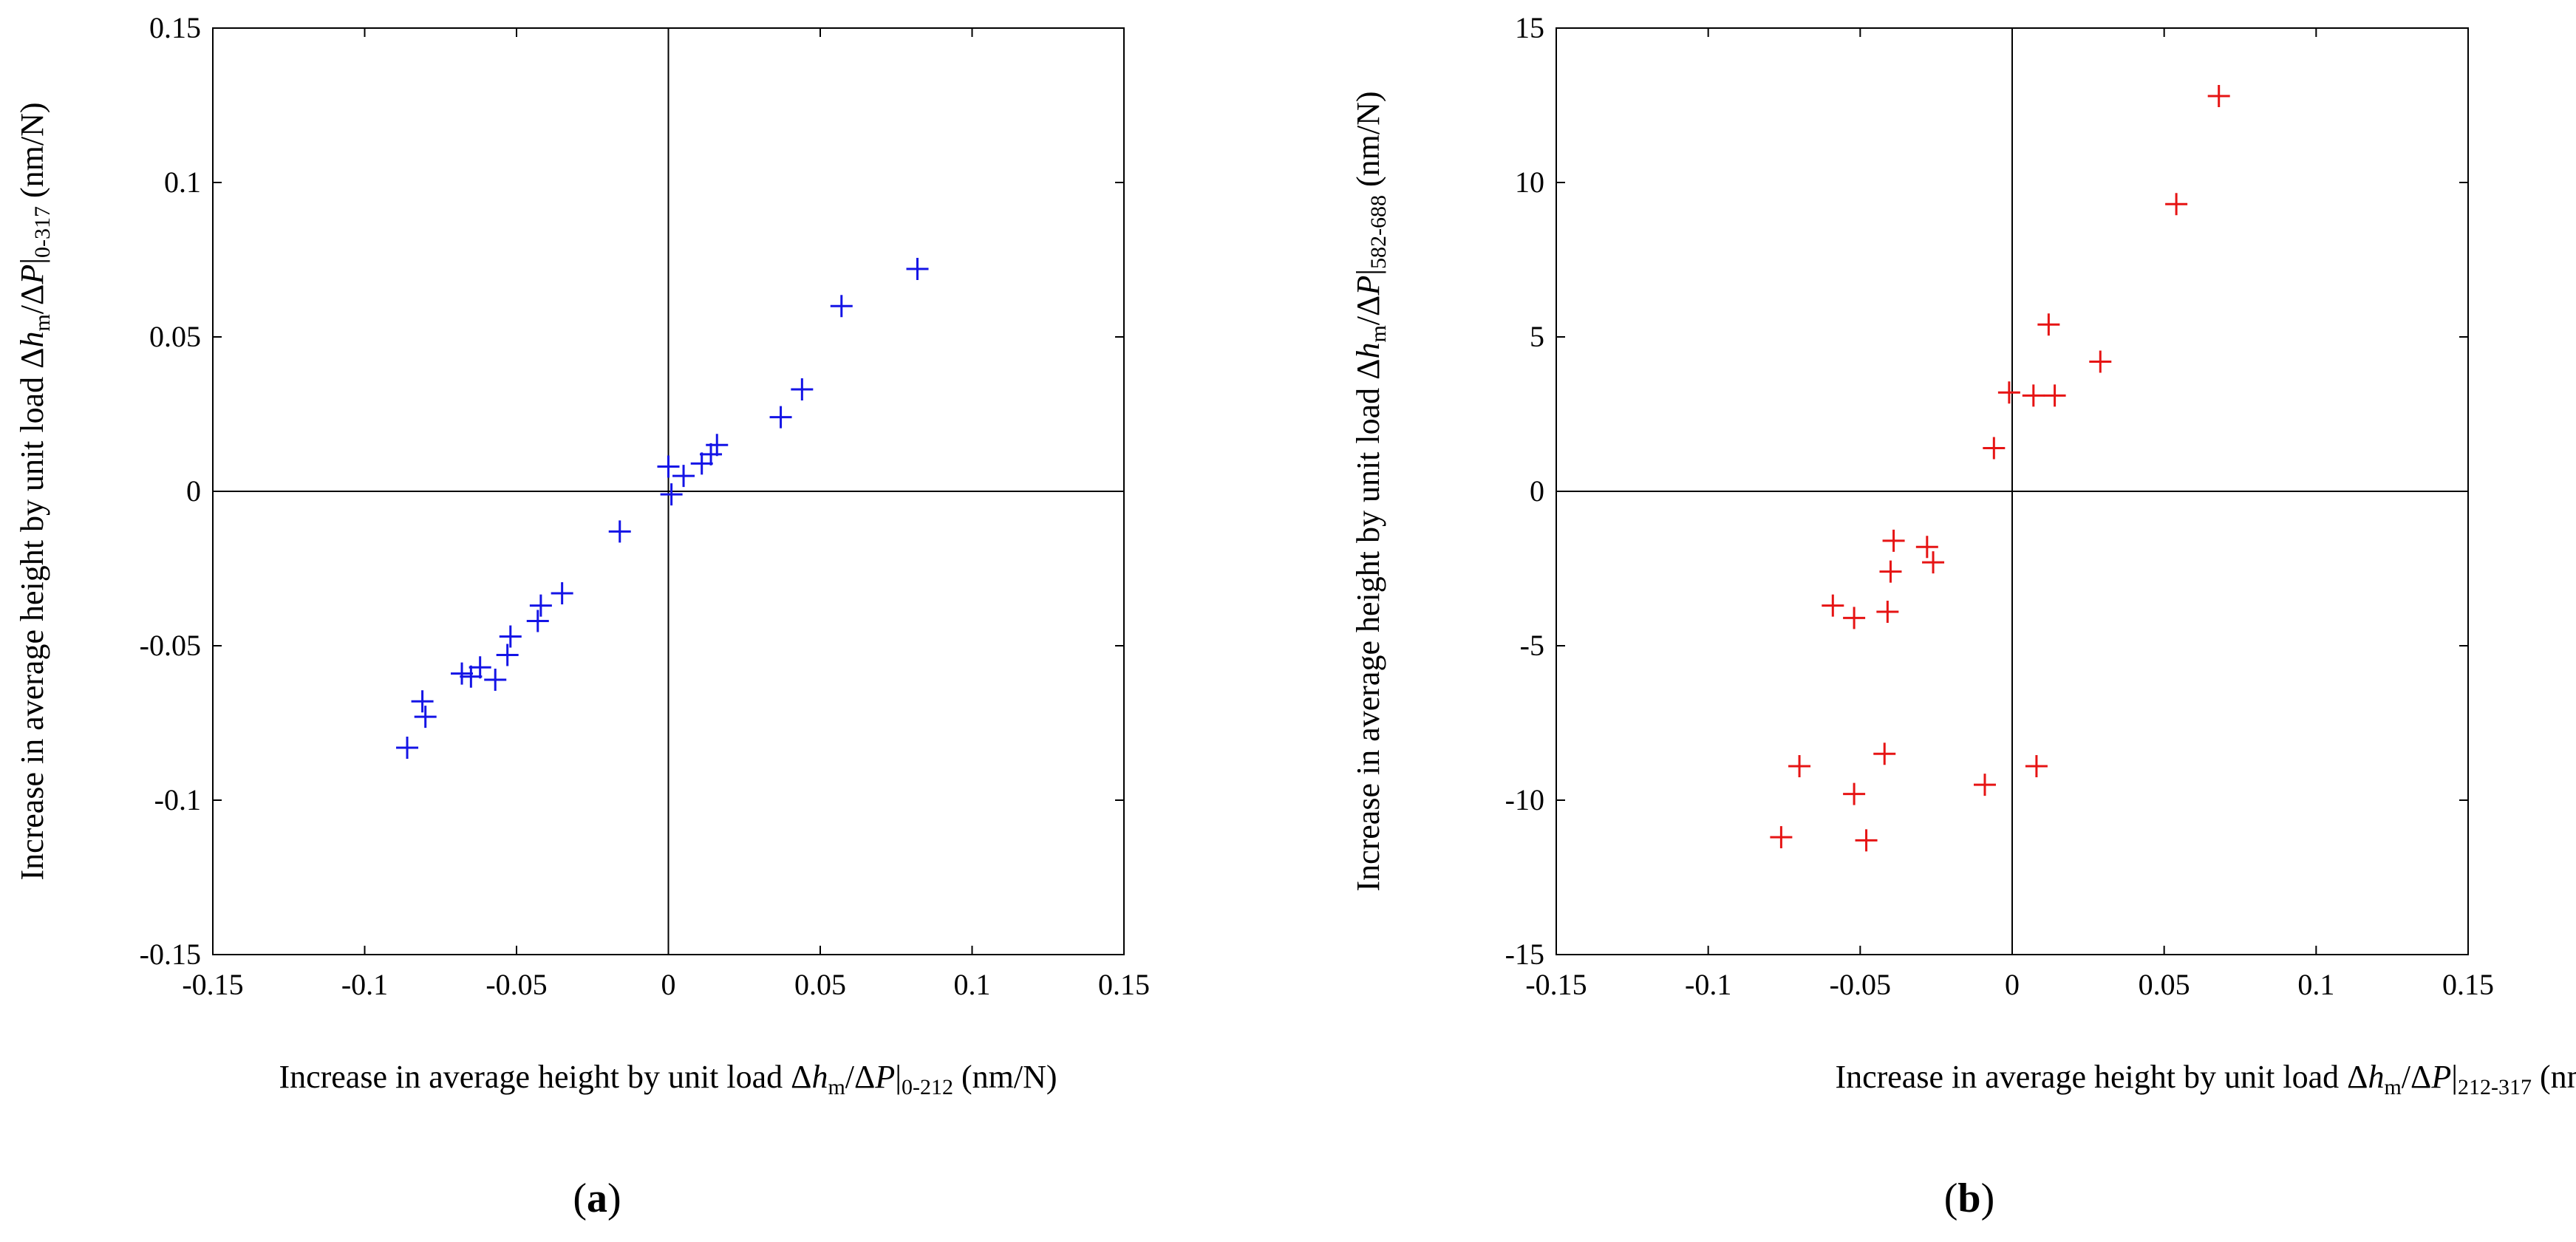 This screenshot has width=2576, height=1242. Describe the element at coordinates (182, 182) in the screenshot. I see `y-tick-label: 0.1` at that location.